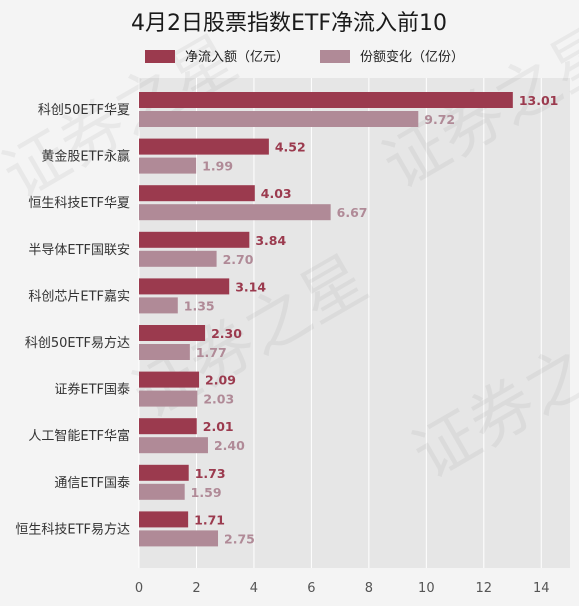  What do you see at coordinates (239, 538) in the screenshot?
I see `value-label-share-change: 2.75` at bounding box center [239, 538].